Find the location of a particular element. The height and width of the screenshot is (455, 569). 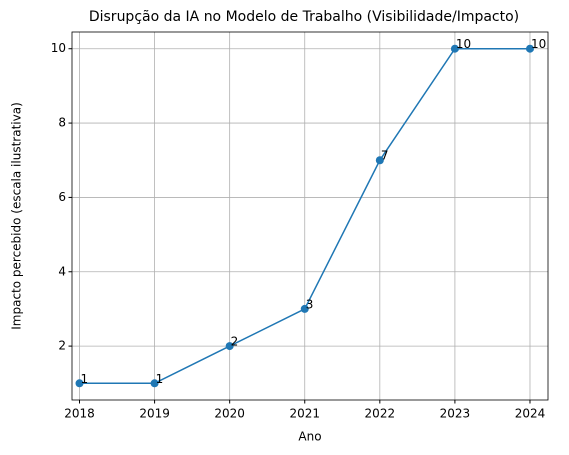

x-tick-label: 2018 is located at coordinates (79, 414).